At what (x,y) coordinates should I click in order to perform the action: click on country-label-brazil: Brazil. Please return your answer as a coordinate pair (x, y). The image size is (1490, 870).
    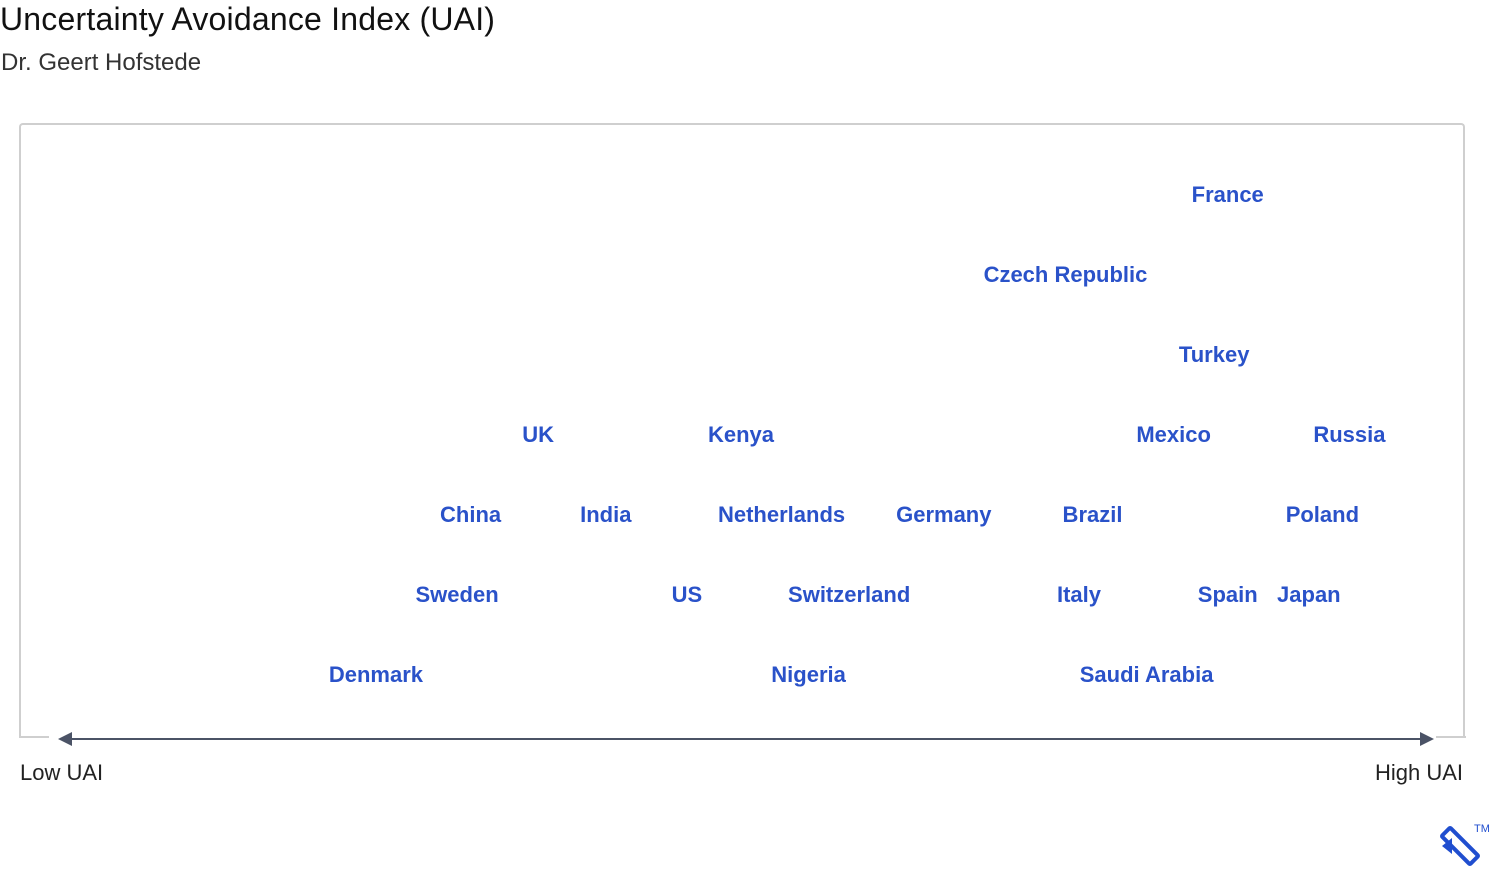
    Looking at the image, I should click on (1092, 514).